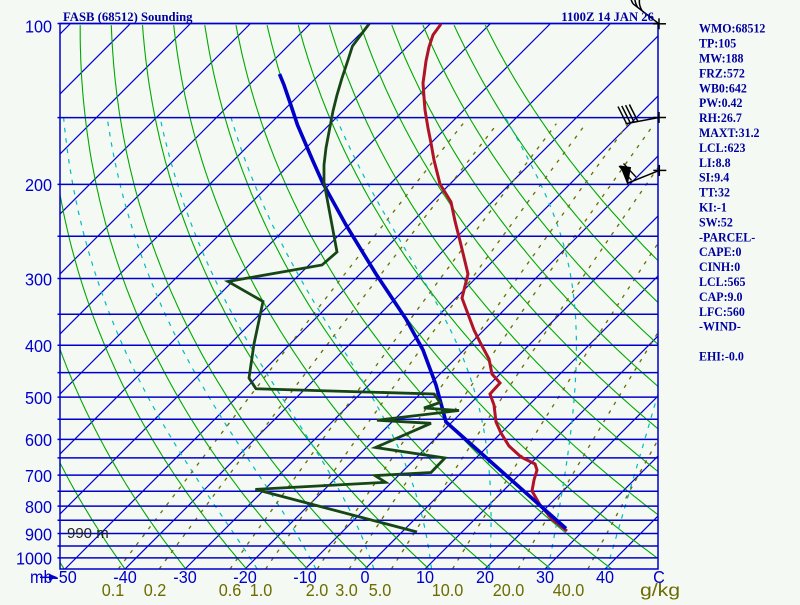 This screenshot has height=605, width=800. Describe the element at coordinates (716, 222) in the screenshot. I see `svg-text: SW:52` at that location.